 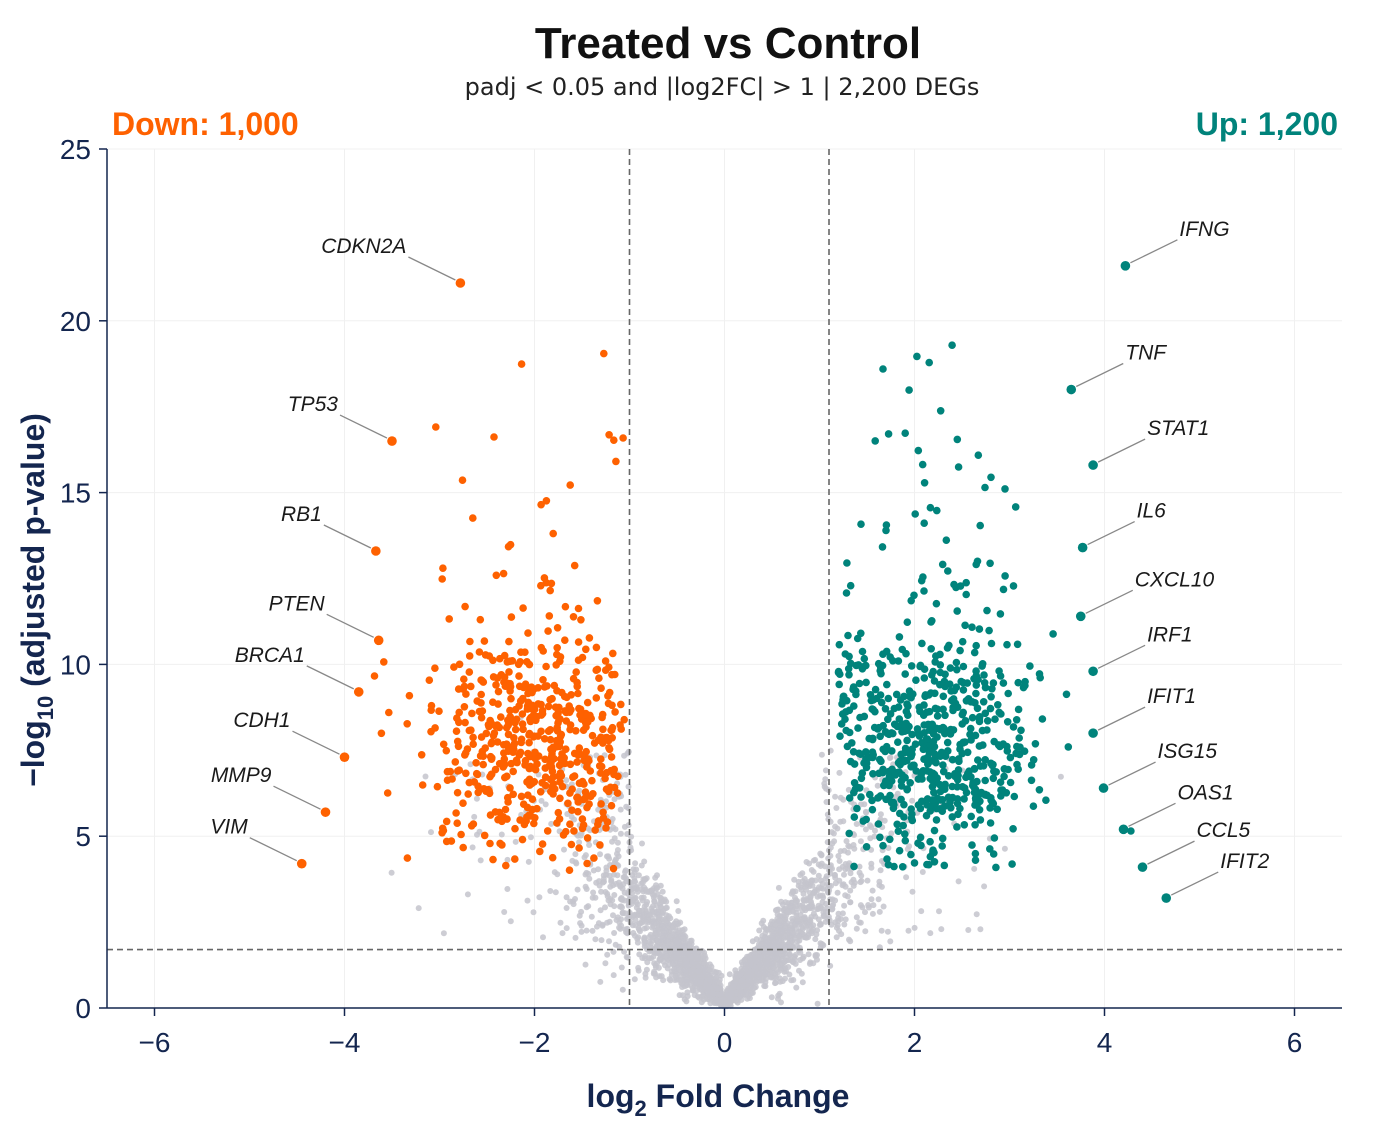 I want to click on y-tick-label: 0, so click(x=83, y=1008).